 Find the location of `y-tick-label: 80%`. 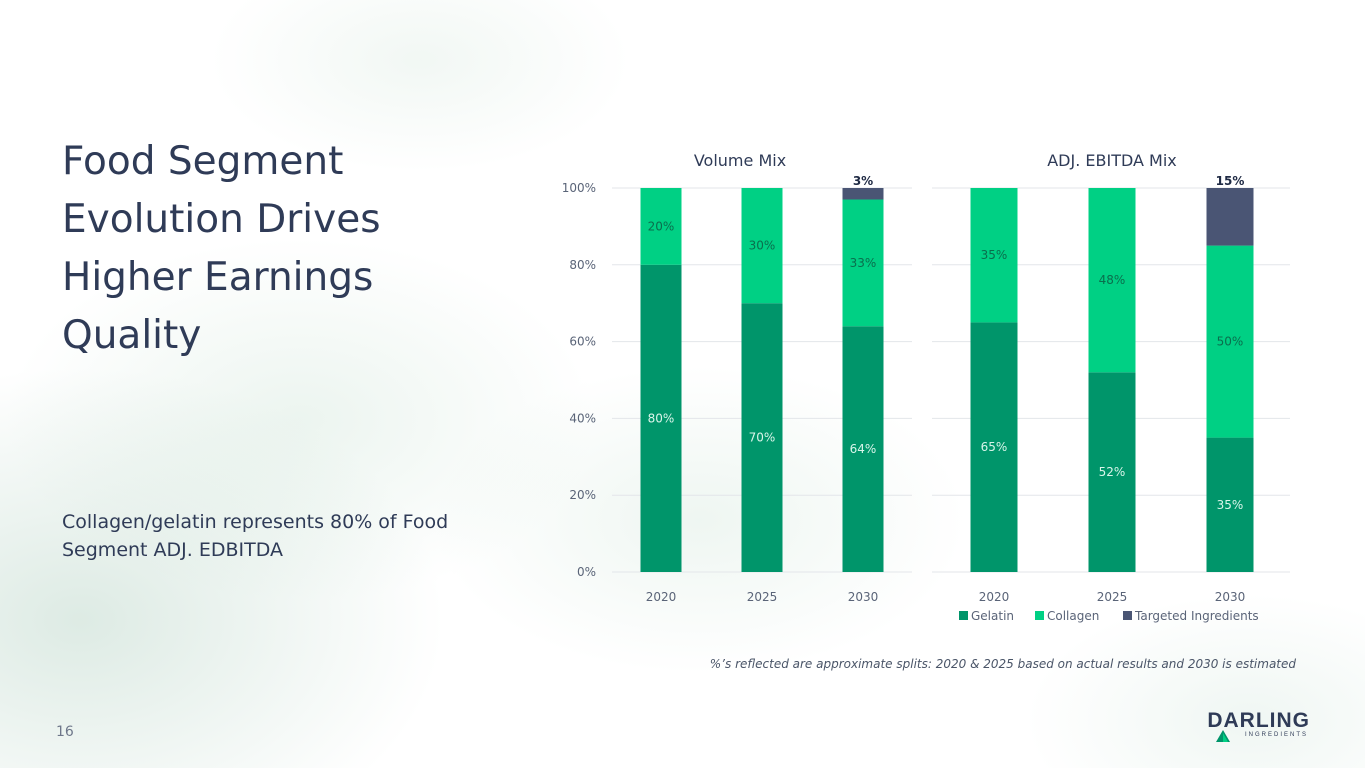

y-tick-label: 80% is located at coordinates (582, 265).